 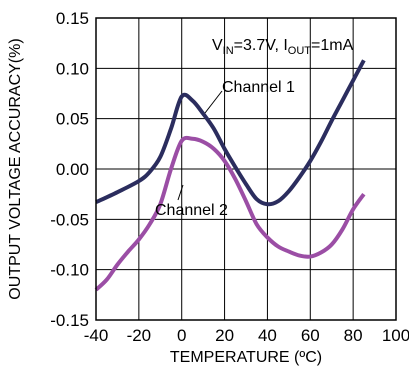 What do you see at coordinates (246, 335) in the screenshot?
I see `x-tick-labels: -40 -20 0 20 40 60 80 100` at bounding box center [246, 335].